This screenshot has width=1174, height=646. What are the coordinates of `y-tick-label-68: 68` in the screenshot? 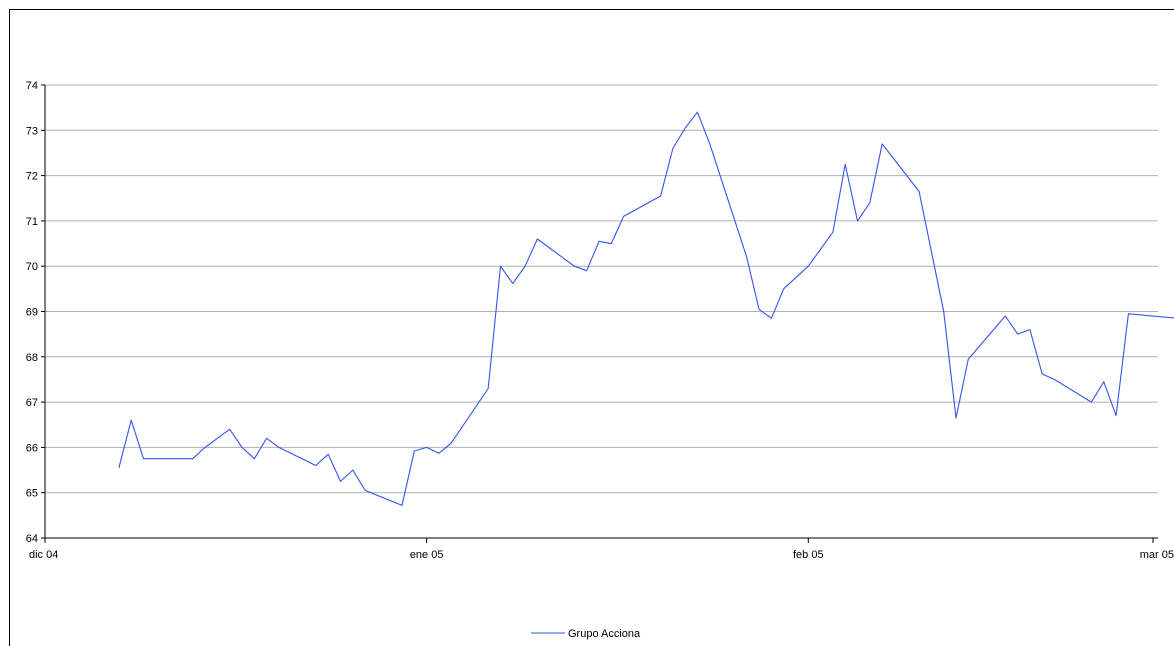 It's located at (32, 358).